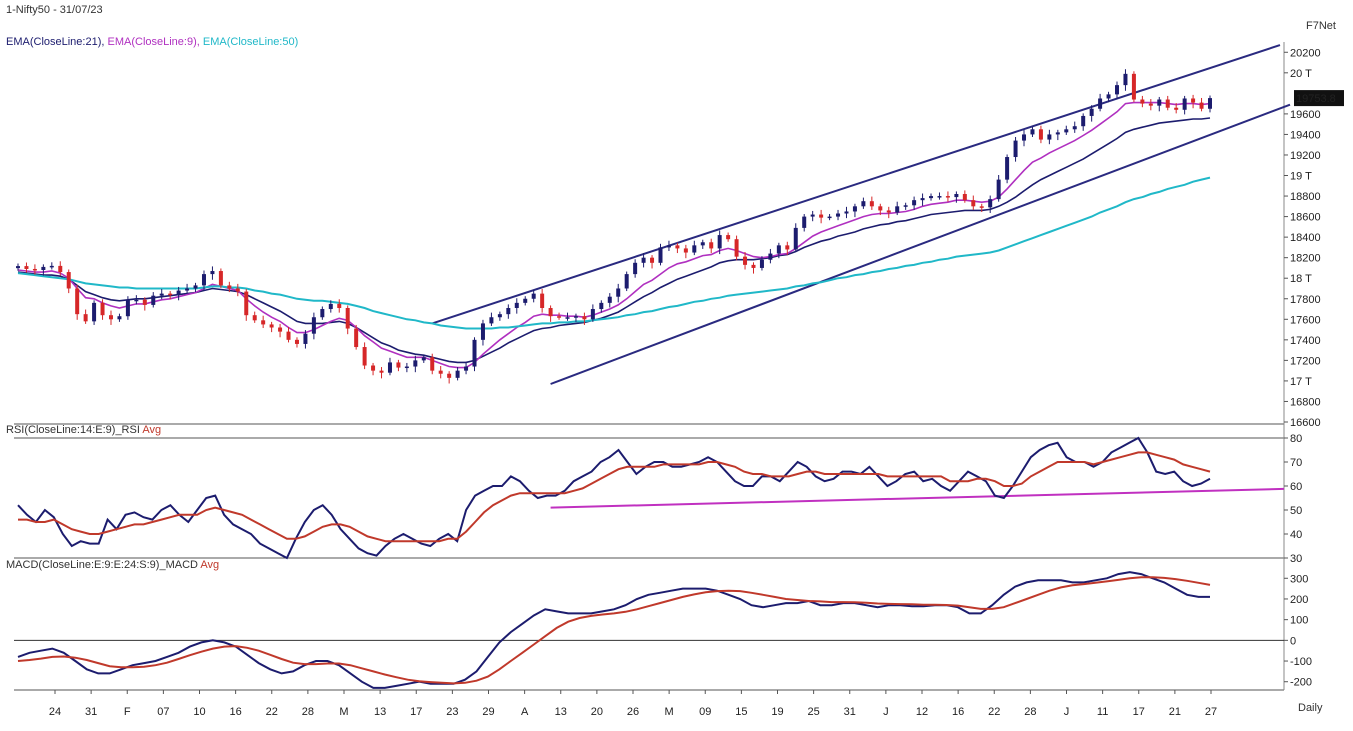  Describe the element at coordinates (1299, 579) in the screenshot. I see `macd-y-tick-label: 300` at that location.